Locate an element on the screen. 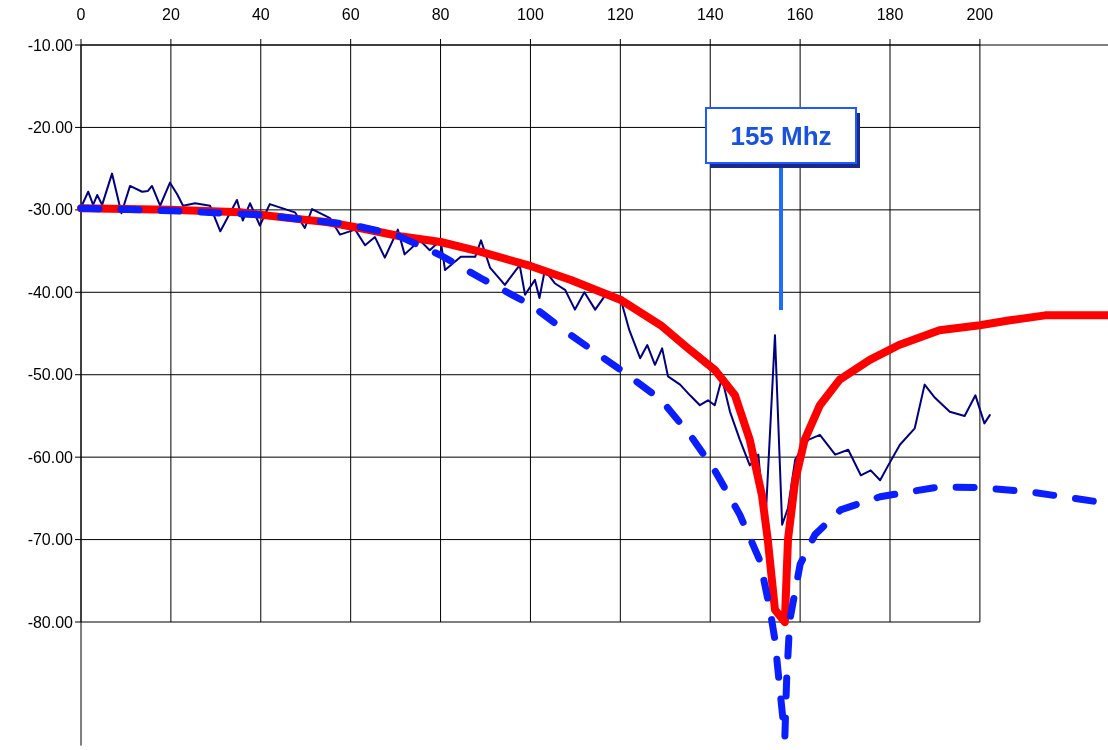 The image size is (1108, 750). x-tick-label: 0 is located at coordinates (81, 14).